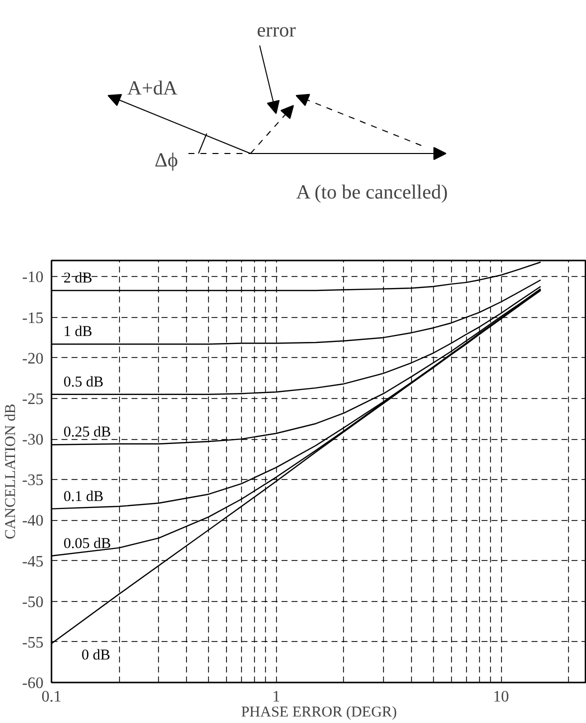 The height and width of the screenshot is (723, 586). I want to click on y-tick-label: -60, so click(33, 683).